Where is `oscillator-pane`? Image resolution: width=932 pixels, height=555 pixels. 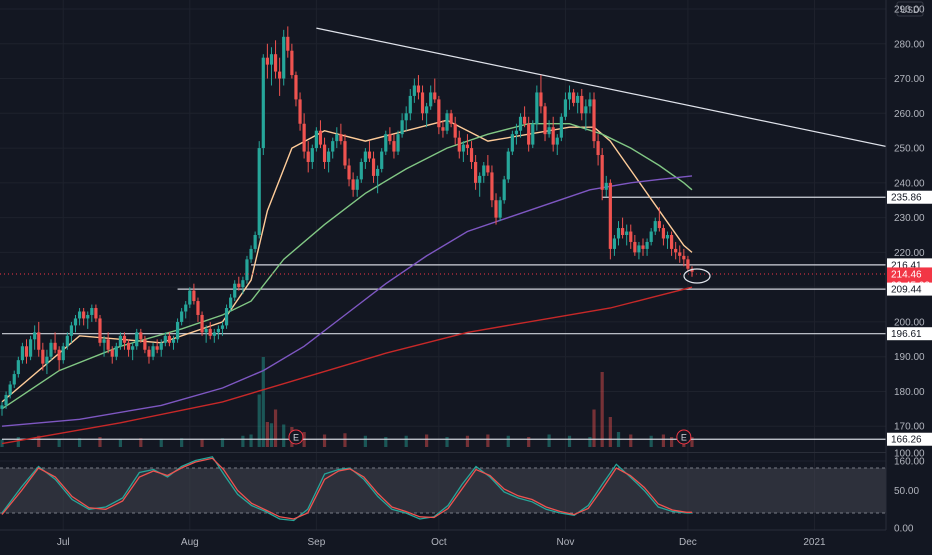 oscillator-pane is located at coordinates (443, 487).